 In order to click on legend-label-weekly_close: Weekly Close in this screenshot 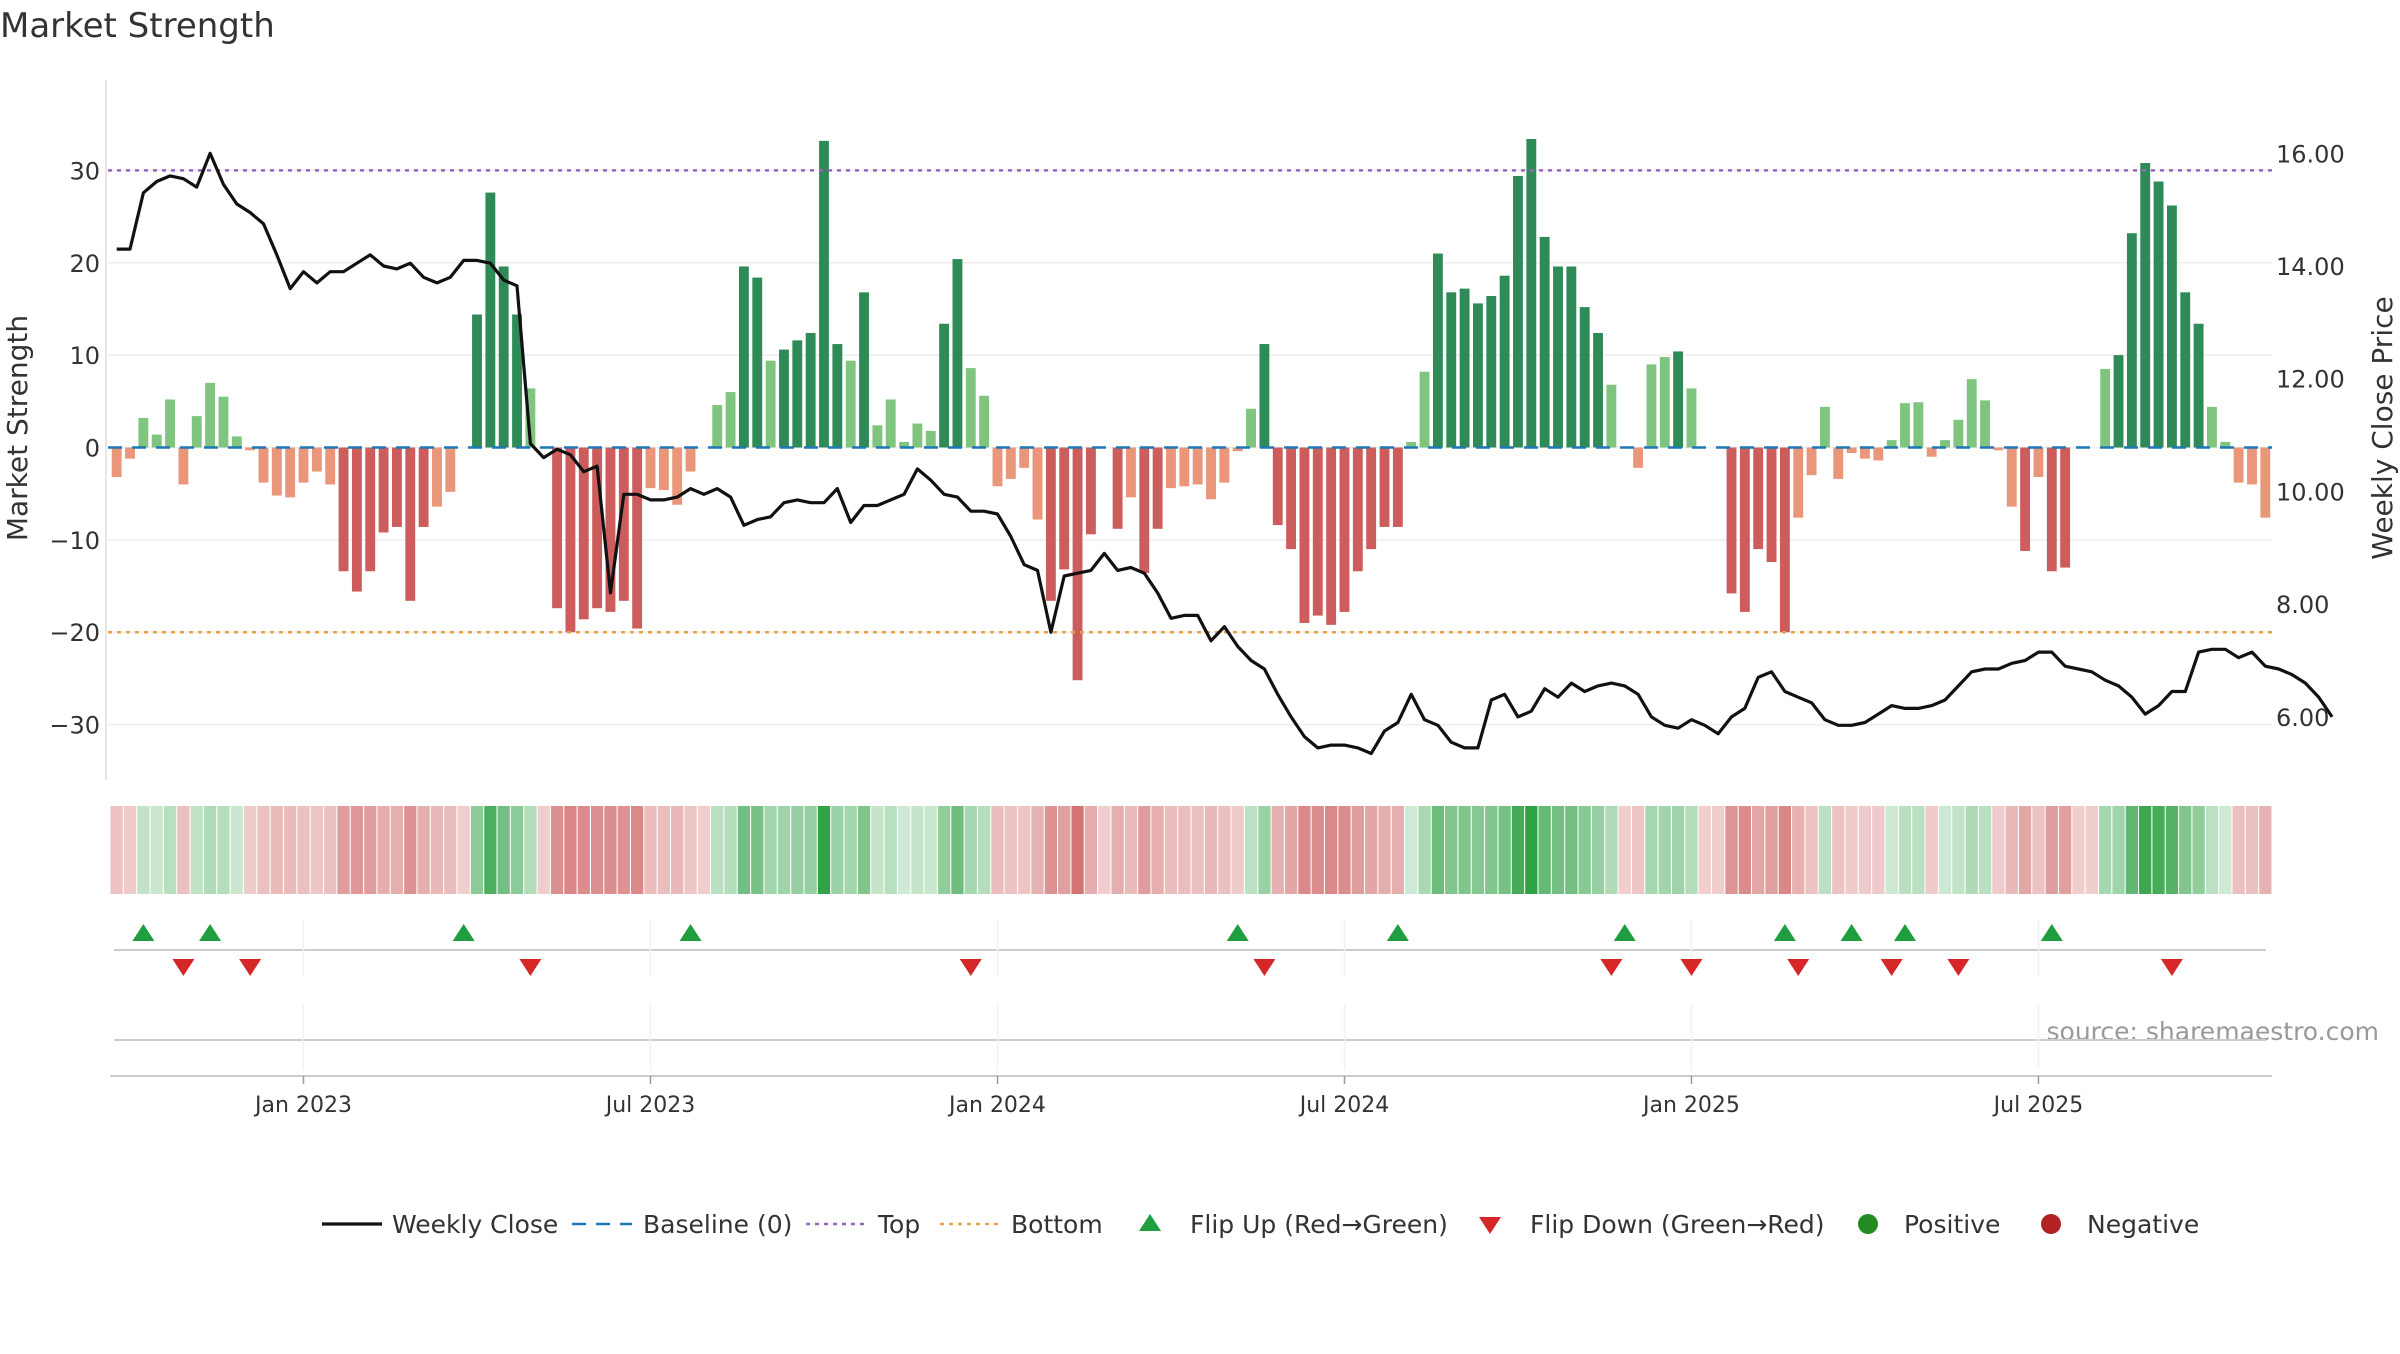, I will do `click(475, 1224)`.